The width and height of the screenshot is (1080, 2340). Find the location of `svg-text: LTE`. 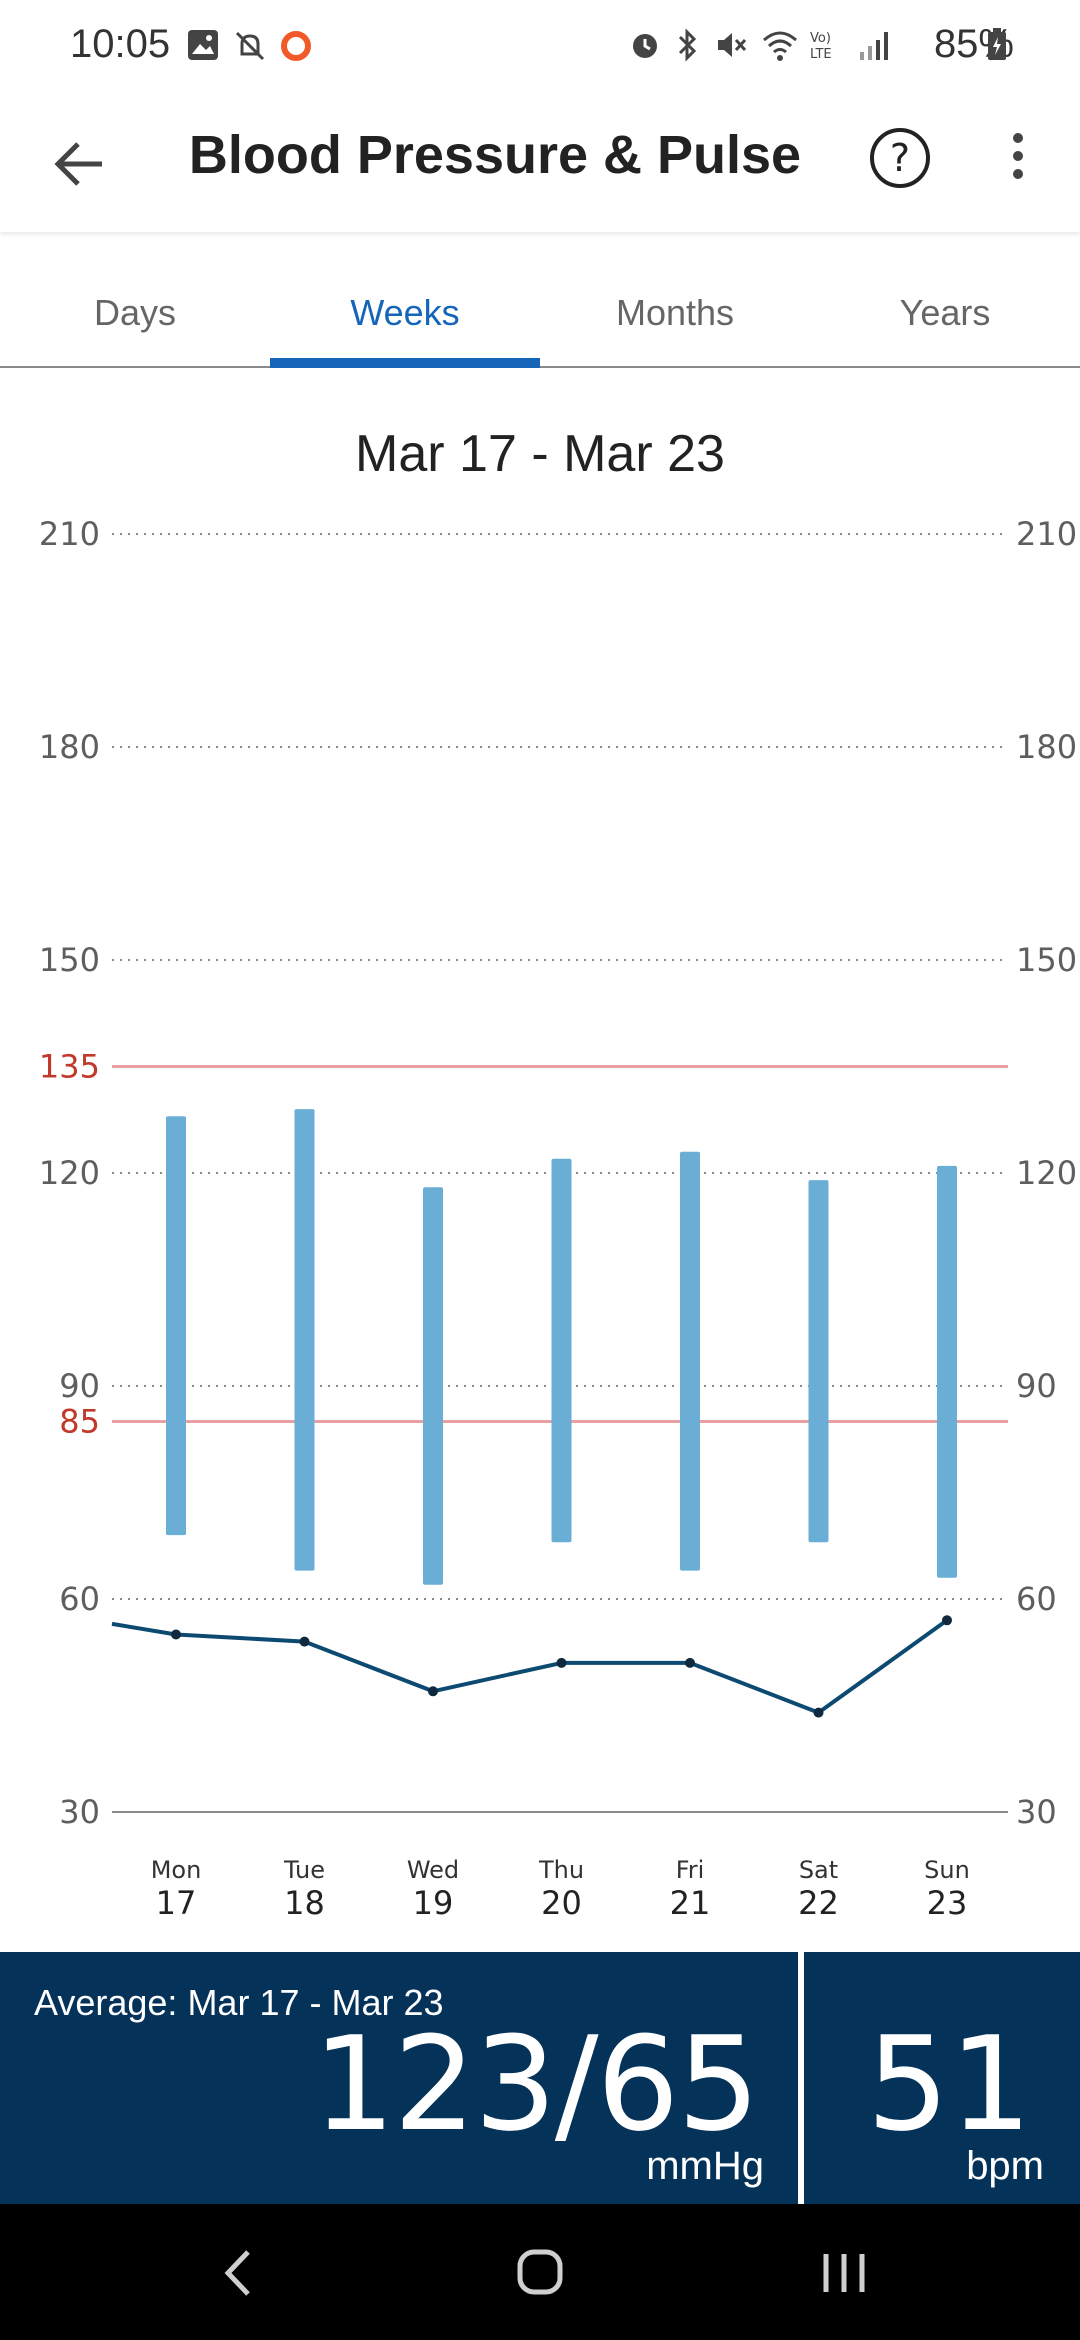

svg-text: LTE is located at coordinates (821, 54).